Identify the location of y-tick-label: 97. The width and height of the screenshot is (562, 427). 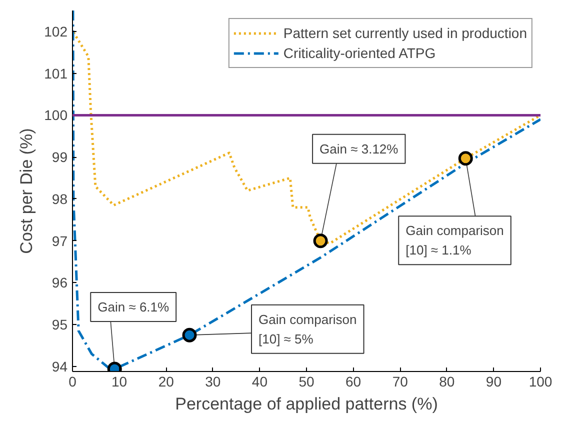
(60, 240).